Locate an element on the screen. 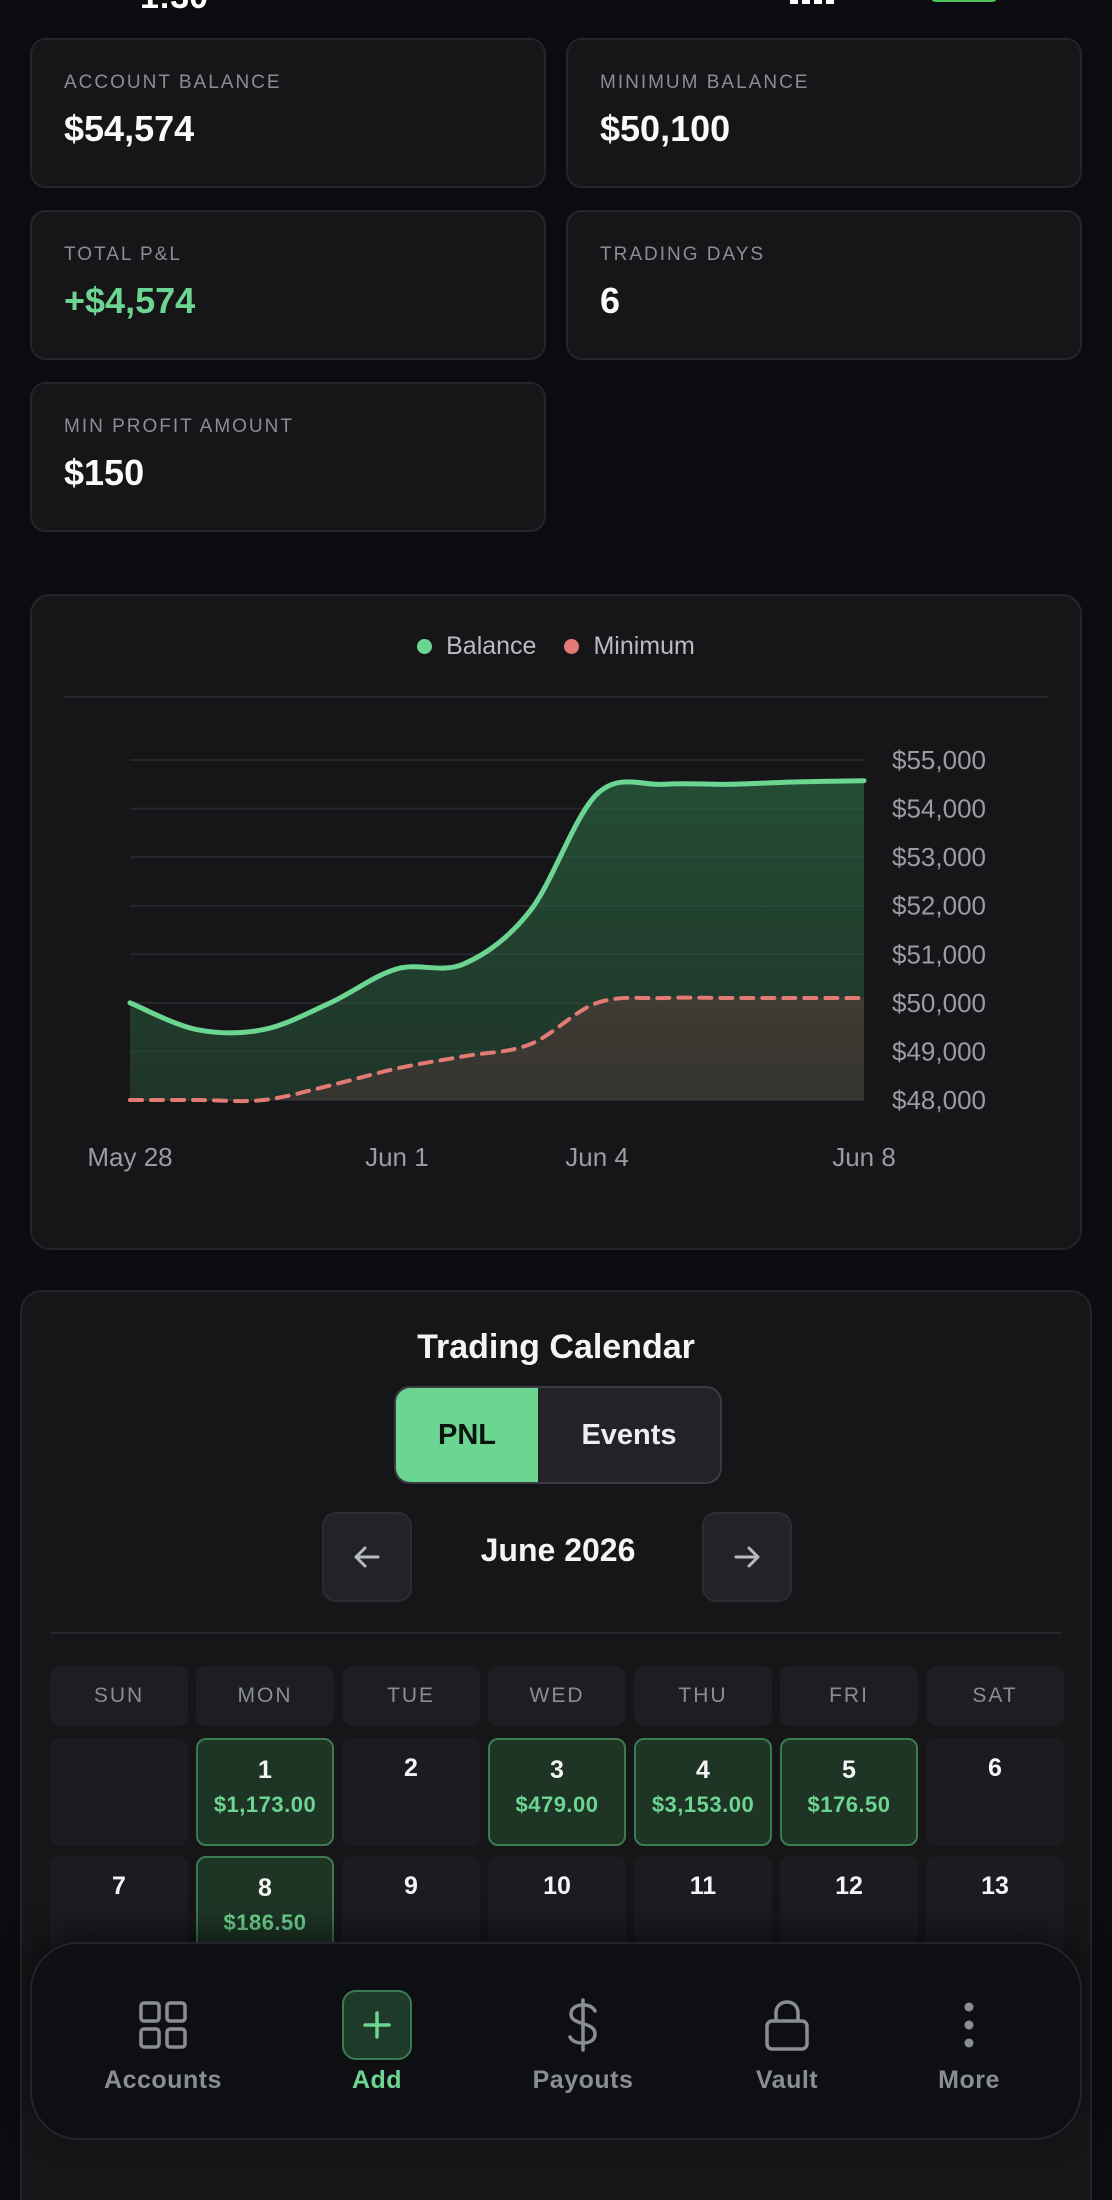  status-bar: 1:30 is located at coordinates (556, 8).